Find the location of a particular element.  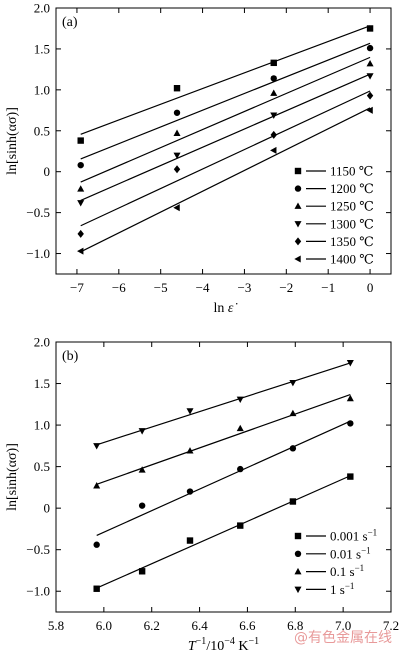

legend-label: 1350 ℃ is located at coordinates (352, 241).